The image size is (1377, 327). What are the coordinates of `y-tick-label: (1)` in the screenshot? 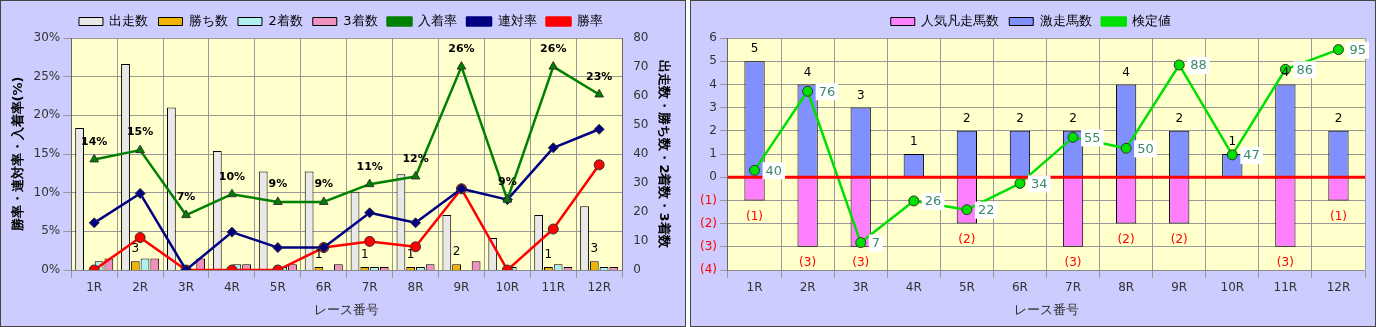 It's located at (708, 199).